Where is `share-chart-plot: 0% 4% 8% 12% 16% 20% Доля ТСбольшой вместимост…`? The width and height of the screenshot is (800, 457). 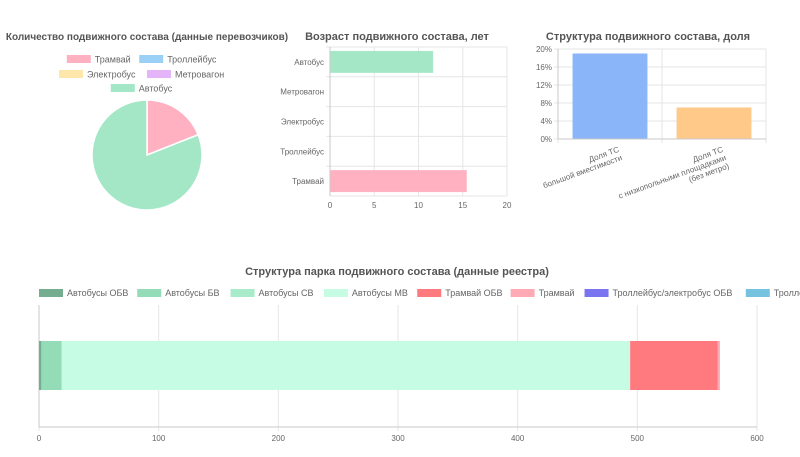
share-chart-plot: 0% 4% 8% 12% 16% 20% Доля ТСбольшой вместимост… is located at coordinates (651, 127).